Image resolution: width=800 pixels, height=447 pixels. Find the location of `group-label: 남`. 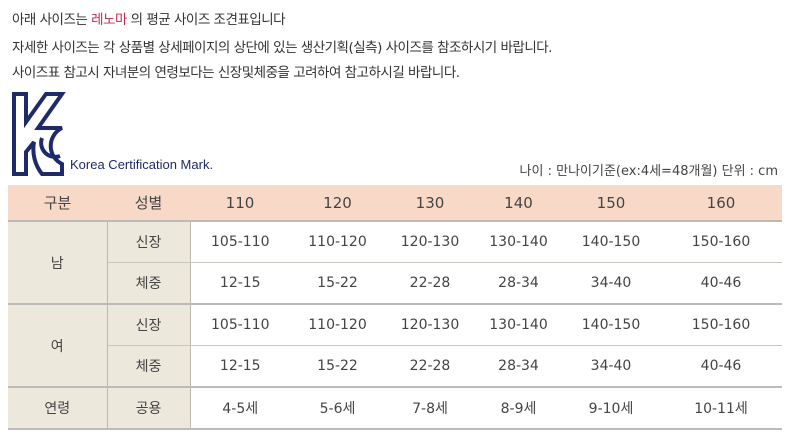

group-label: 남 is located at coordinates (58, 263).